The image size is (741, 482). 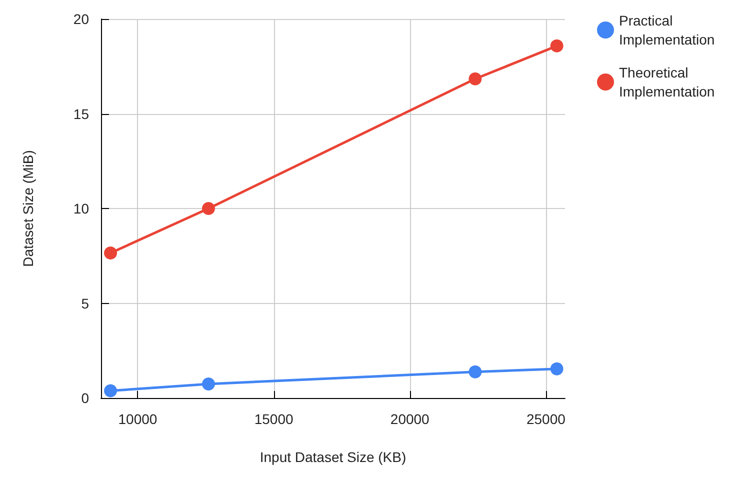 I want to click on x-tick-label: 15000, so click(x=274, y=419).